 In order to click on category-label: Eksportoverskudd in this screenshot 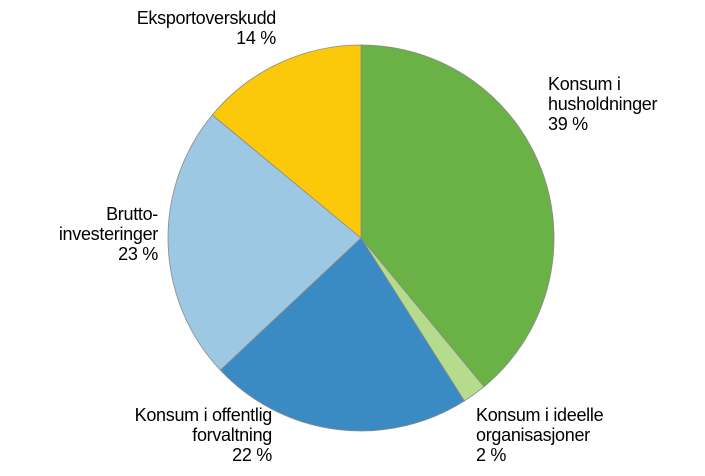, I will do `click(206, 18)`.